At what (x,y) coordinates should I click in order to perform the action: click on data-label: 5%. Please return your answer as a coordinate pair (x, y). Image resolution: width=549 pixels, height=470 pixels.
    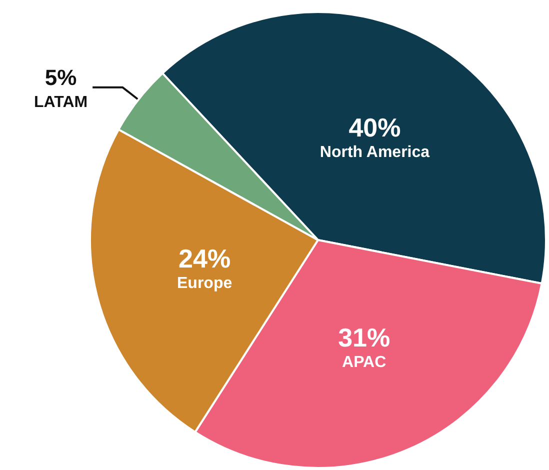
    Looking at the image, I should click on (60, 77).